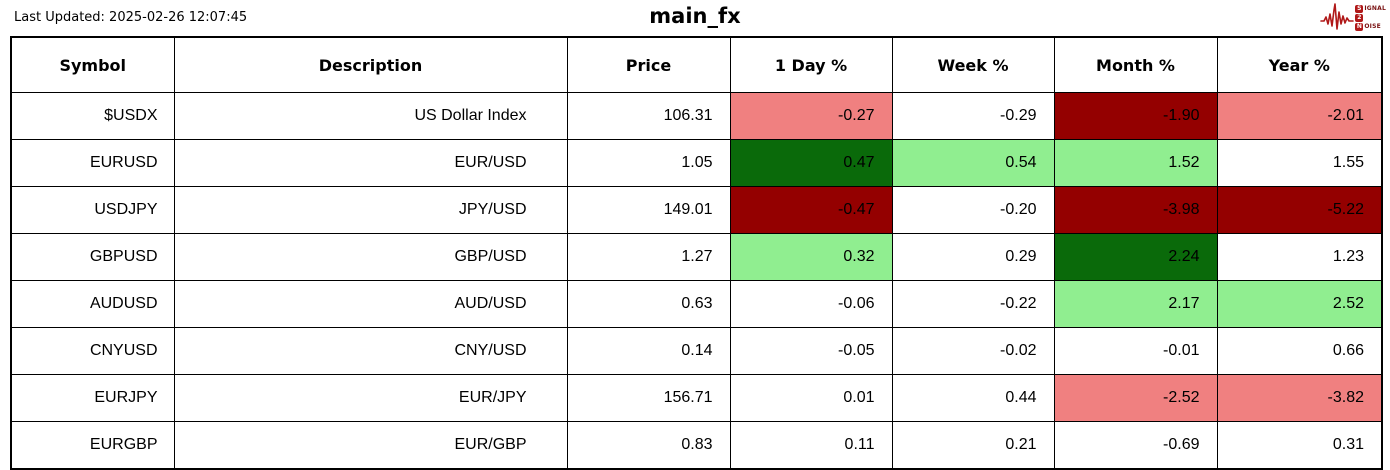 The image size is (1390, 470). Describe the element at coordinates (92, 257) in the screenshot. I see `symbol-cell: GBPUSD` at that location.